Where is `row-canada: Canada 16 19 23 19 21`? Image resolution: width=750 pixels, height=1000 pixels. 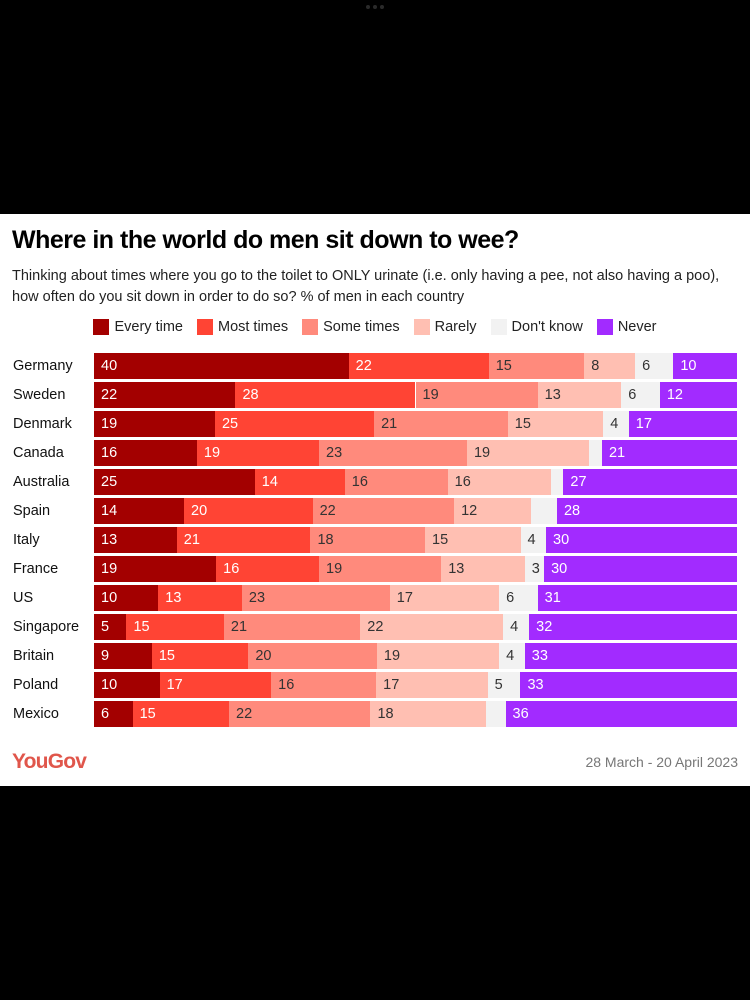 row-canada: Canada 16 19 23 19 21 is located at coordinates (375, 453).